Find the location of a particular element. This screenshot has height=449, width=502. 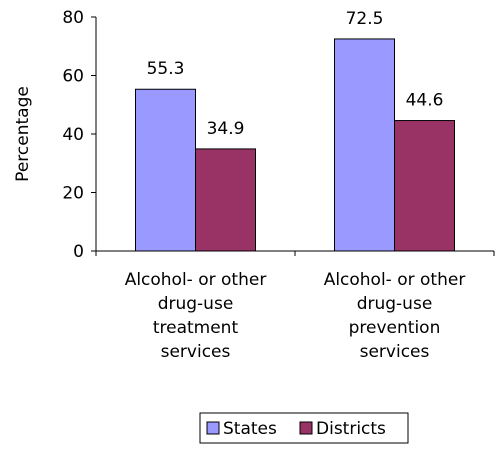

bar-value-label: 55.3 is located at coordinates (166, 69).